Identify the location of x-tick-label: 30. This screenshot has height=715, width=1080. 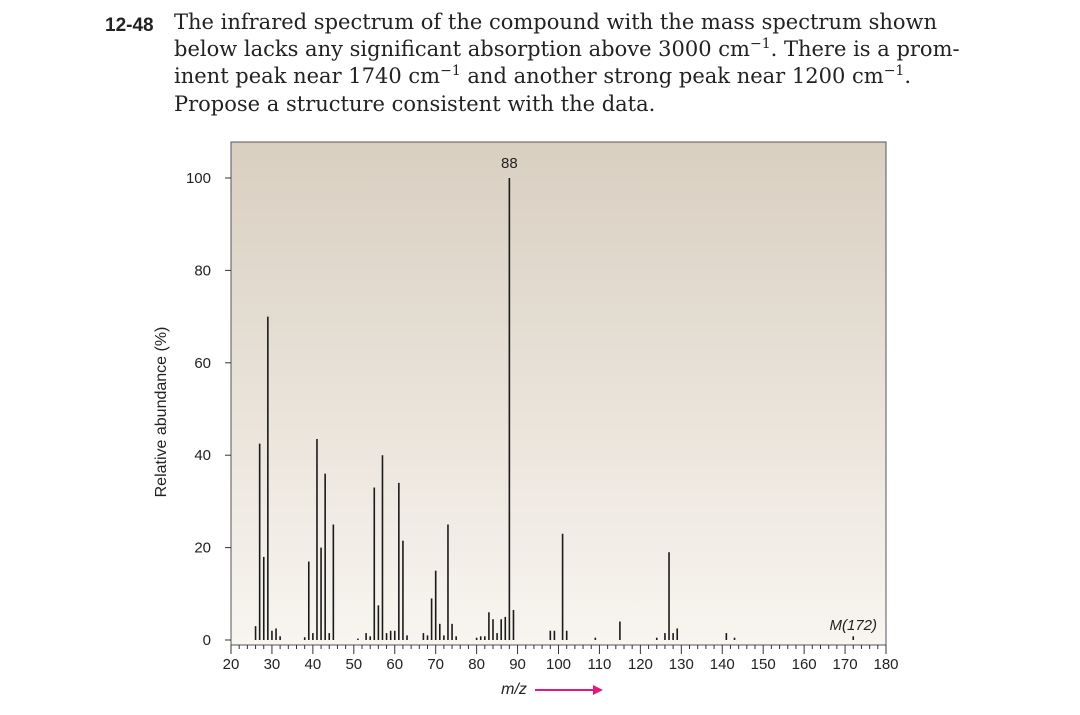
(272, 664).